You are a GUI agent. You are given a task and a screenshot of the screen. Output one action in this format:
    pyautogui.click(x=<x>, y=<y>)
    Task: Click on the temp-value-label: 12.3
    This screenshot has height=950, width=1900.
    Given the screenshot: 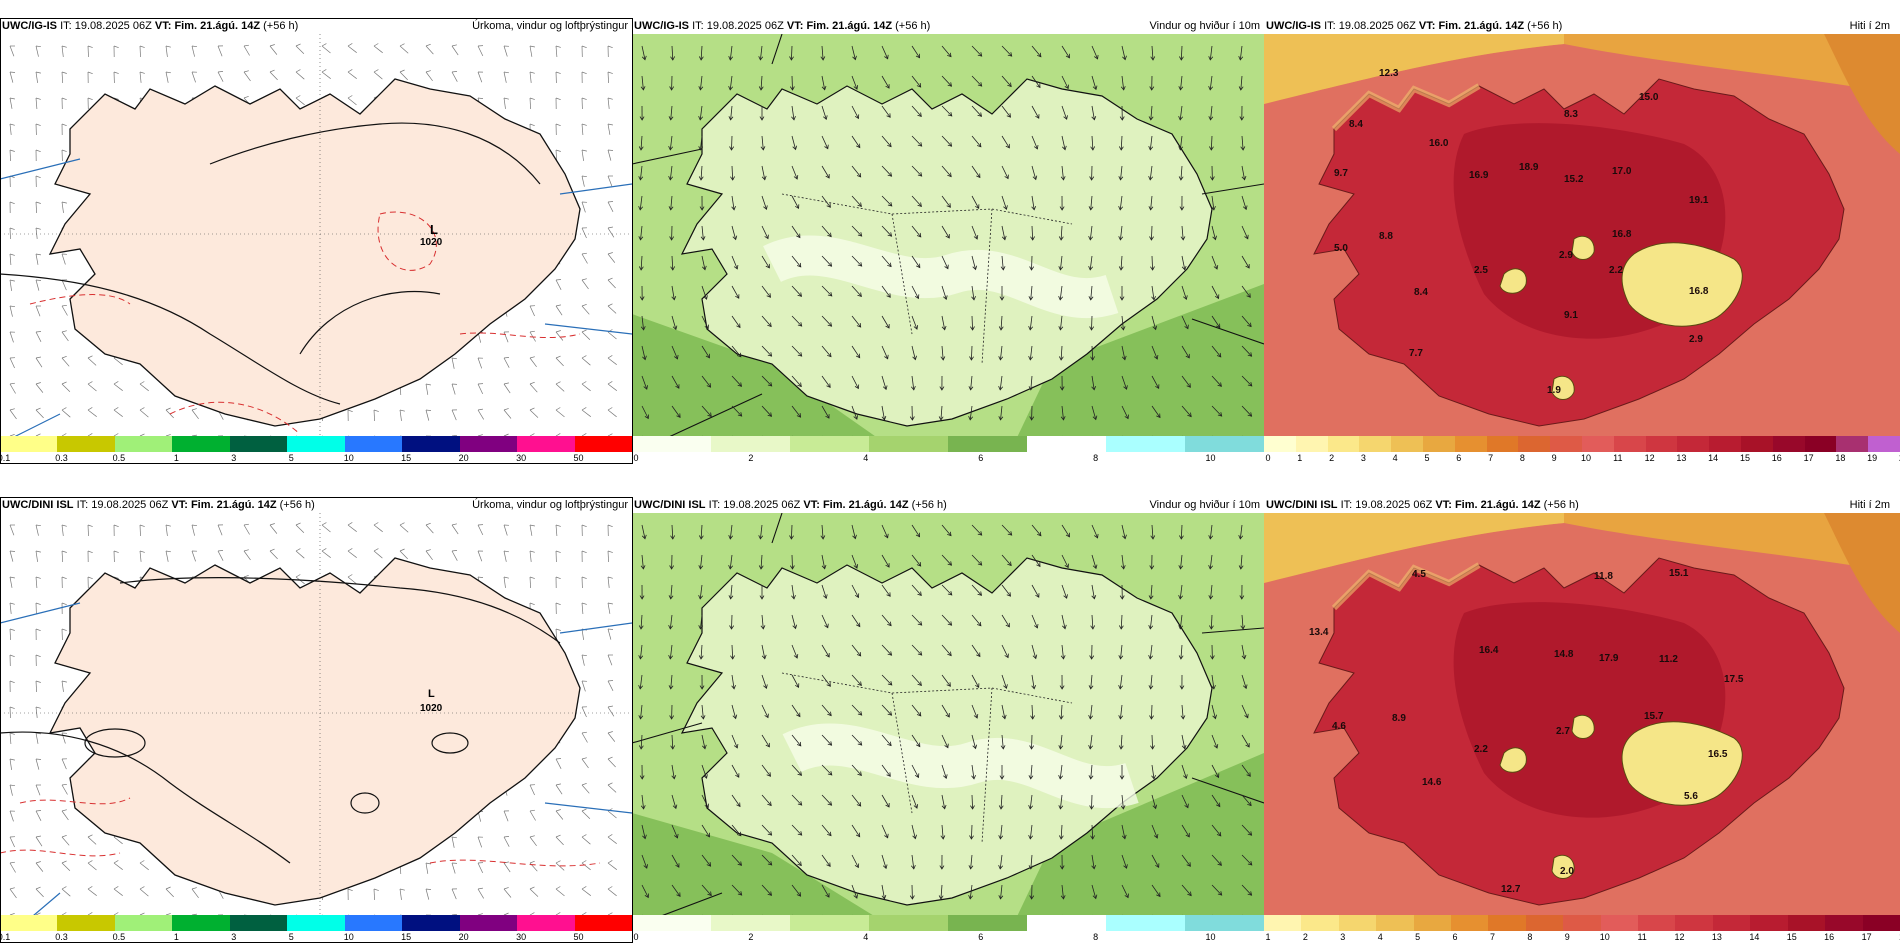 What is the action you would take?
    pyautogui.click(x=1389, y=74)
    